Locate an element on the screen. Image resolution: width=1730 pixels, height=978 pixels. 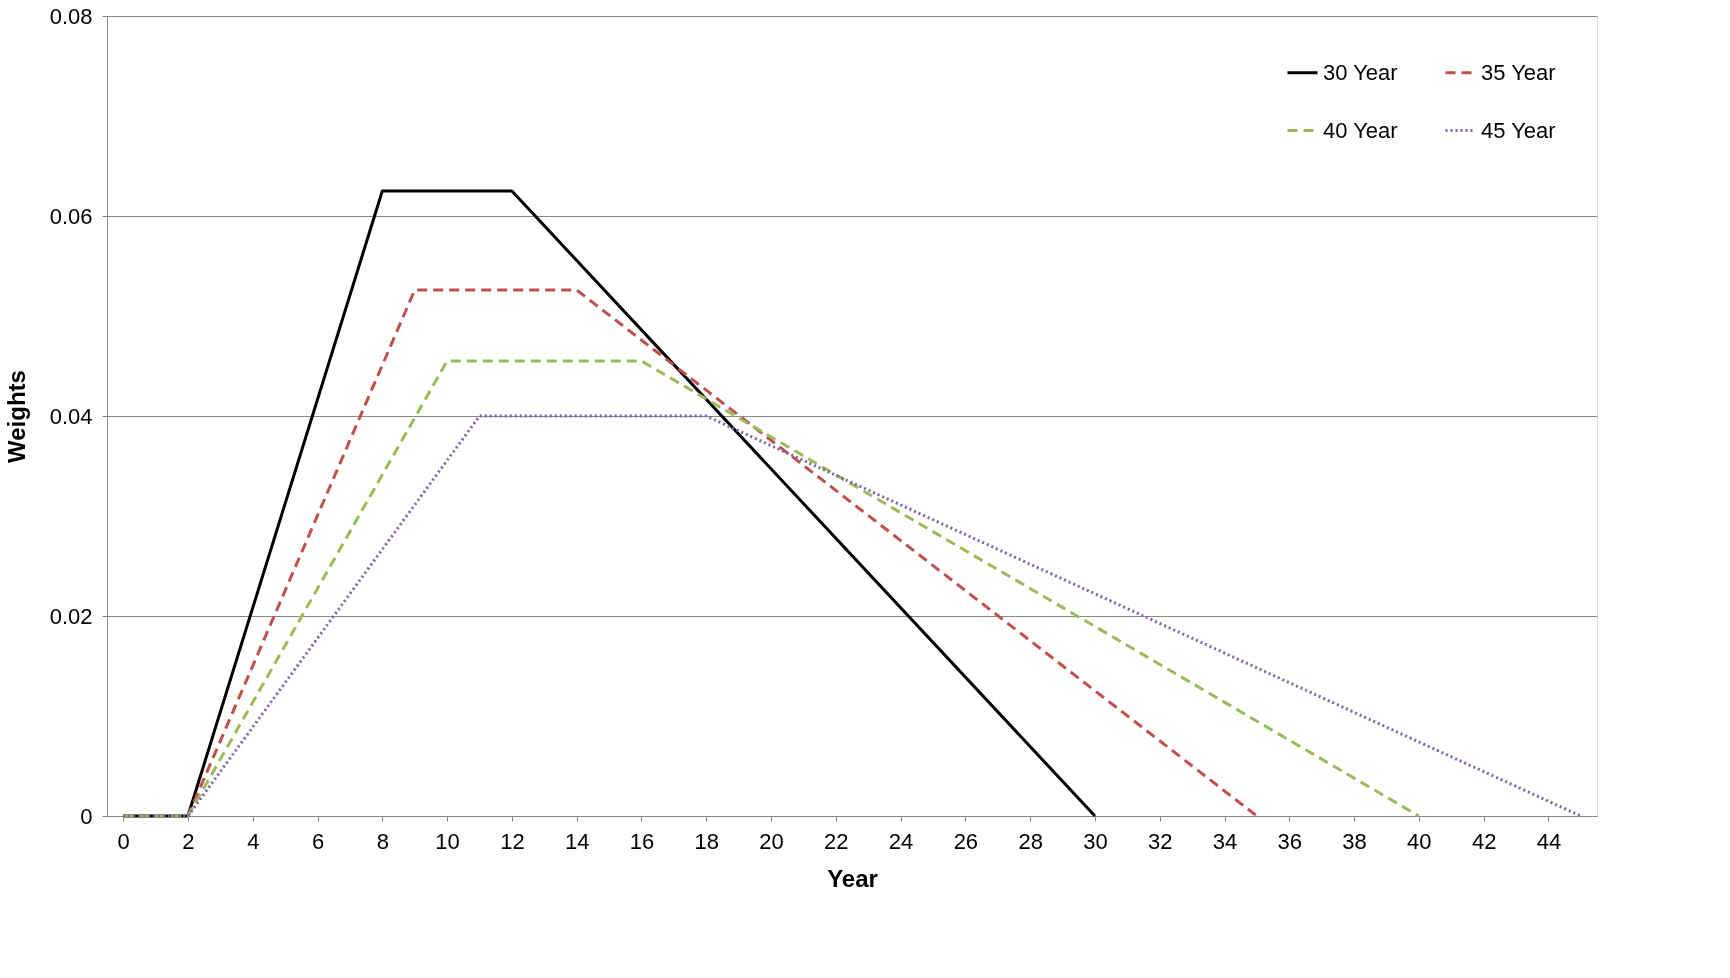
y-tick-label: 0.02 is located at coordinates (71, 616).